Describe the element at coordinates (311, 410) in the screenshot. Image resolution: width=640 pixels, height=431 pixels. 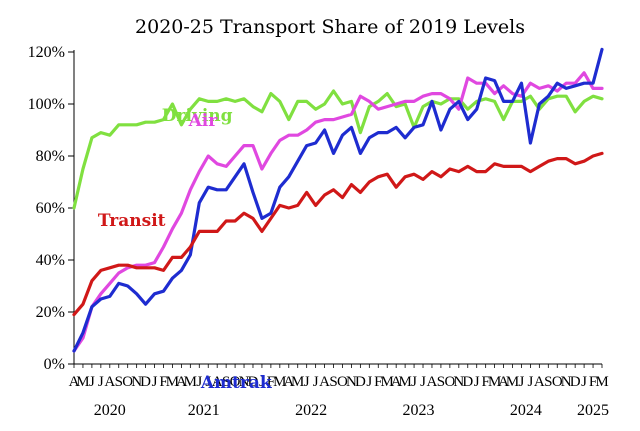
I see `year-label: 2022` at that location.